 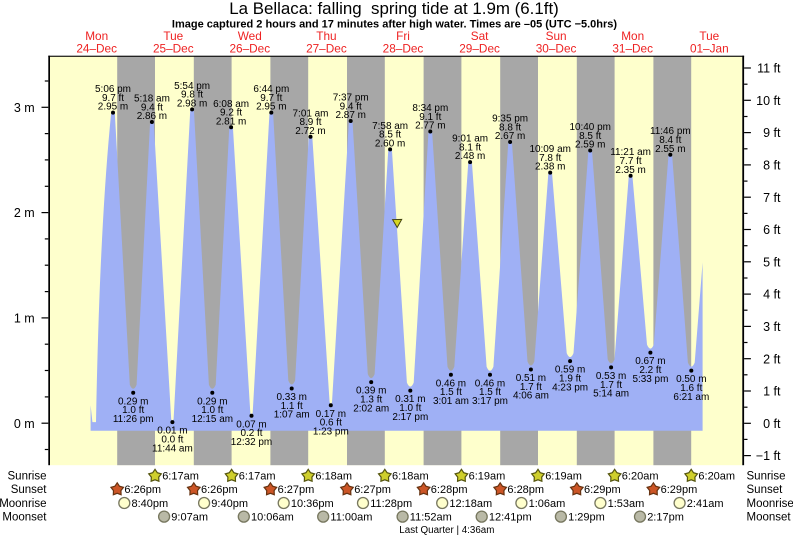 I want to click on svg-text: 27–Dec, so click(x=326, y=48).